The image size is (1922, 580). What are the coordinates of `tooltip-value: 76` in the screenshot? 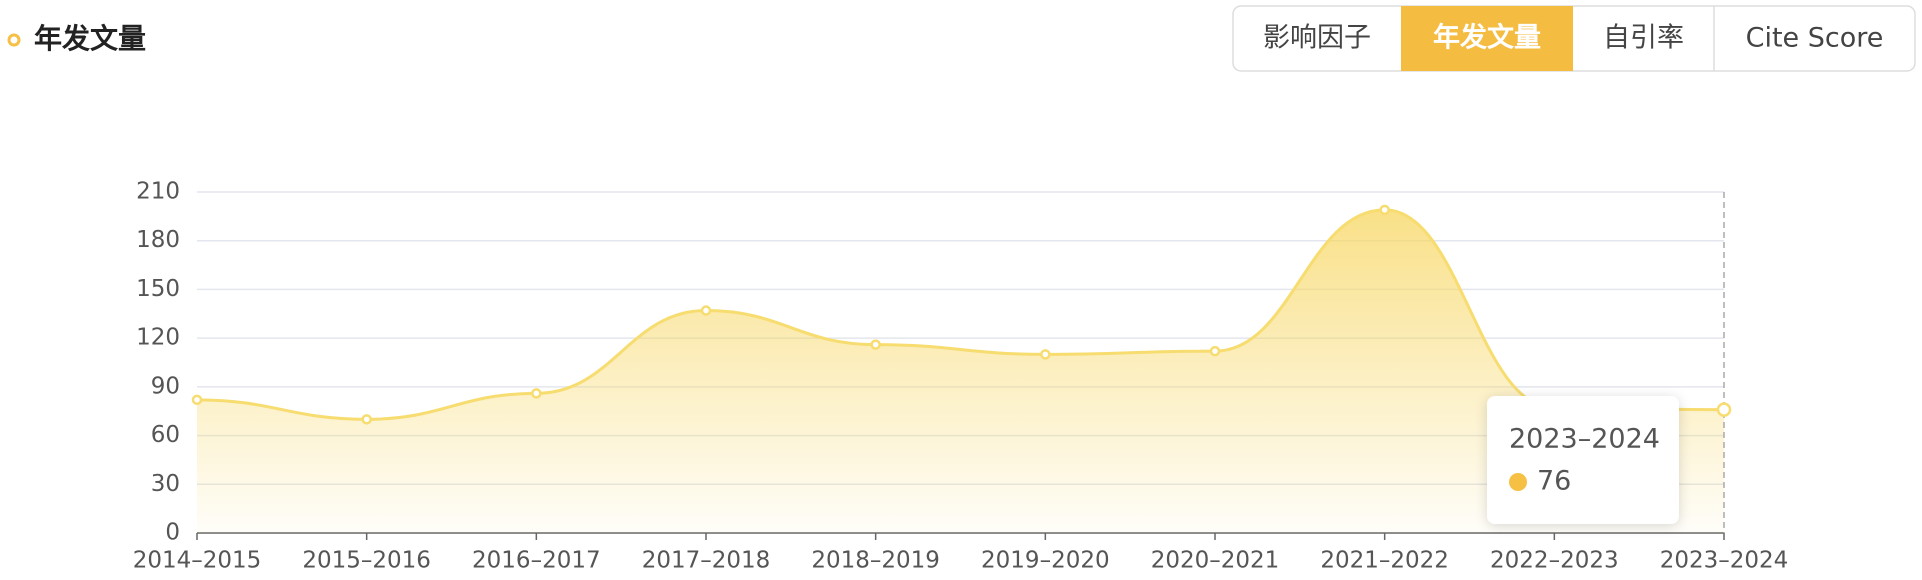 It's located at (1554, 481).